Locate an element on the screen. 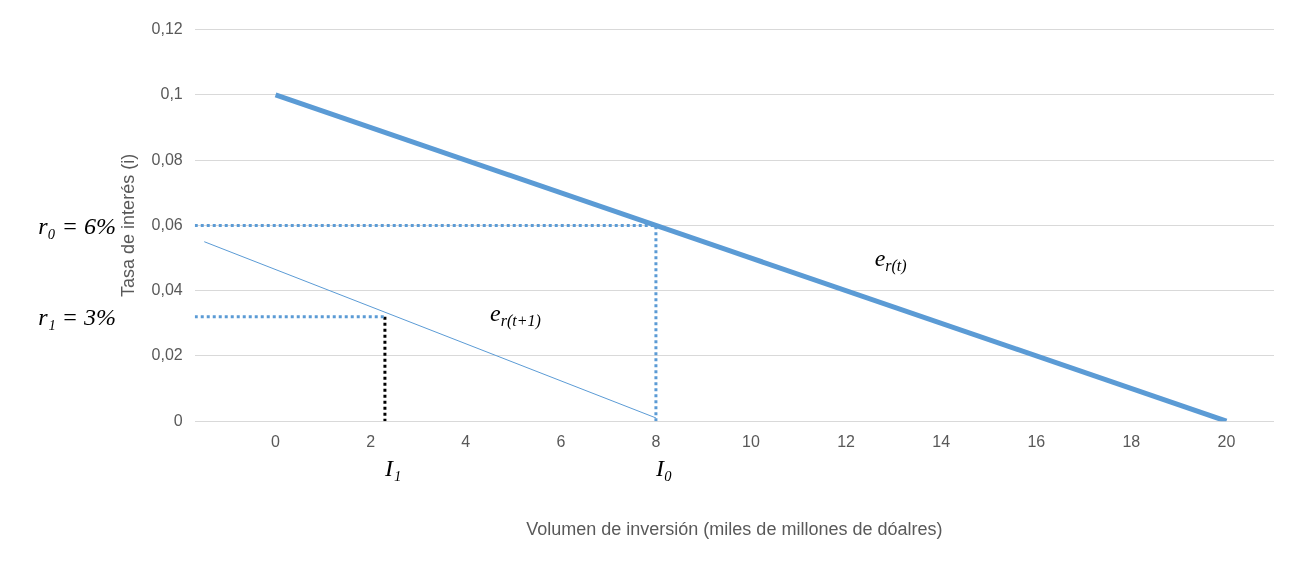 The height and width of the screenshot is (583, 1292). x-tick-label: 12 is located at coordinates (846, 442).